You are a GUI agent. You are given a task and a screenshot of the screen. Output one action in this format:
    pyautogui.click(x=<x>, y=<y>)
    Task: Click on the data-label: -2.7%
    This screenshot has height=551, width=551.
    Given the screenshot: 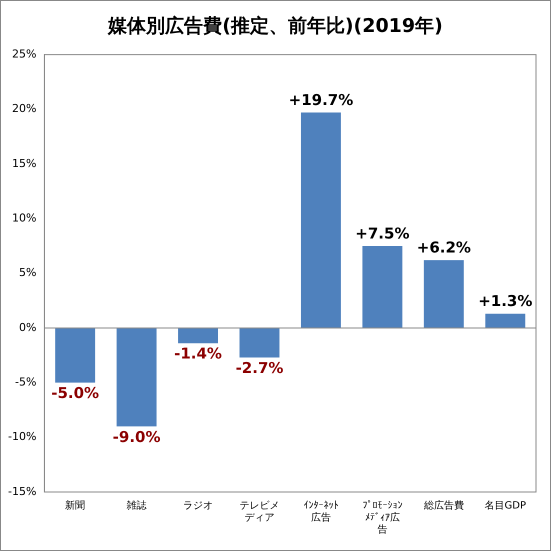 What is the action you would take?
    pyautogui.click(x=260, y=367)
    